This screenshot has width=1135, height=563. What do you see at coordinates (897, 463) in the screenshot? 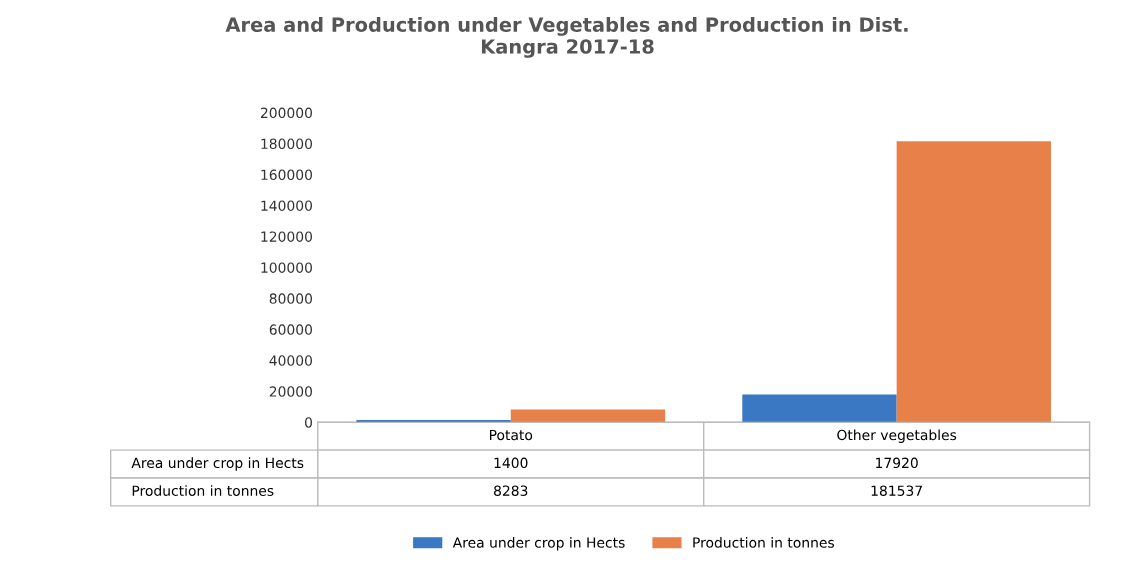
I see `data-label: 17920` at bounding box center [897, 463].